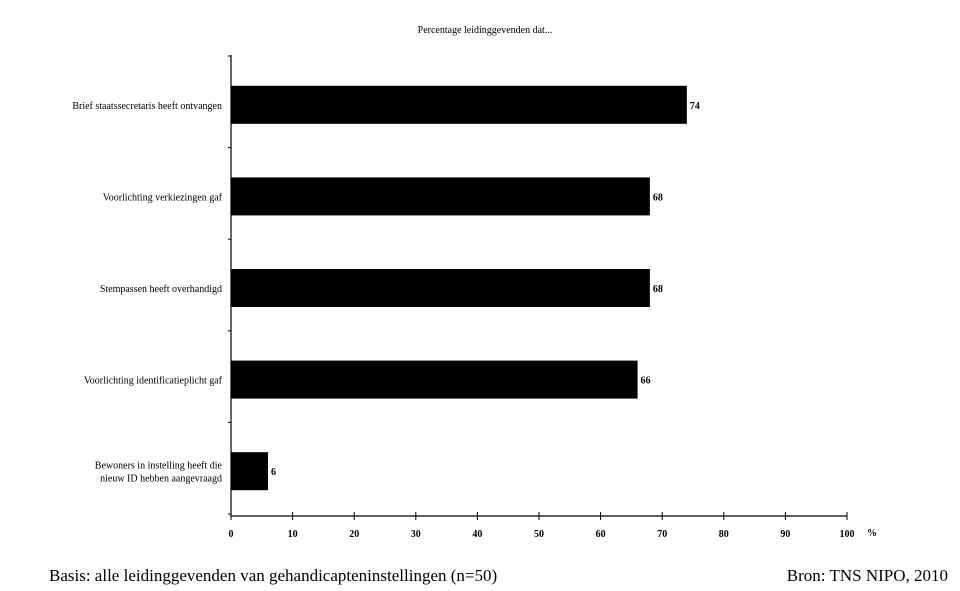  I want to click on value-label: 74, so click(695, 106).